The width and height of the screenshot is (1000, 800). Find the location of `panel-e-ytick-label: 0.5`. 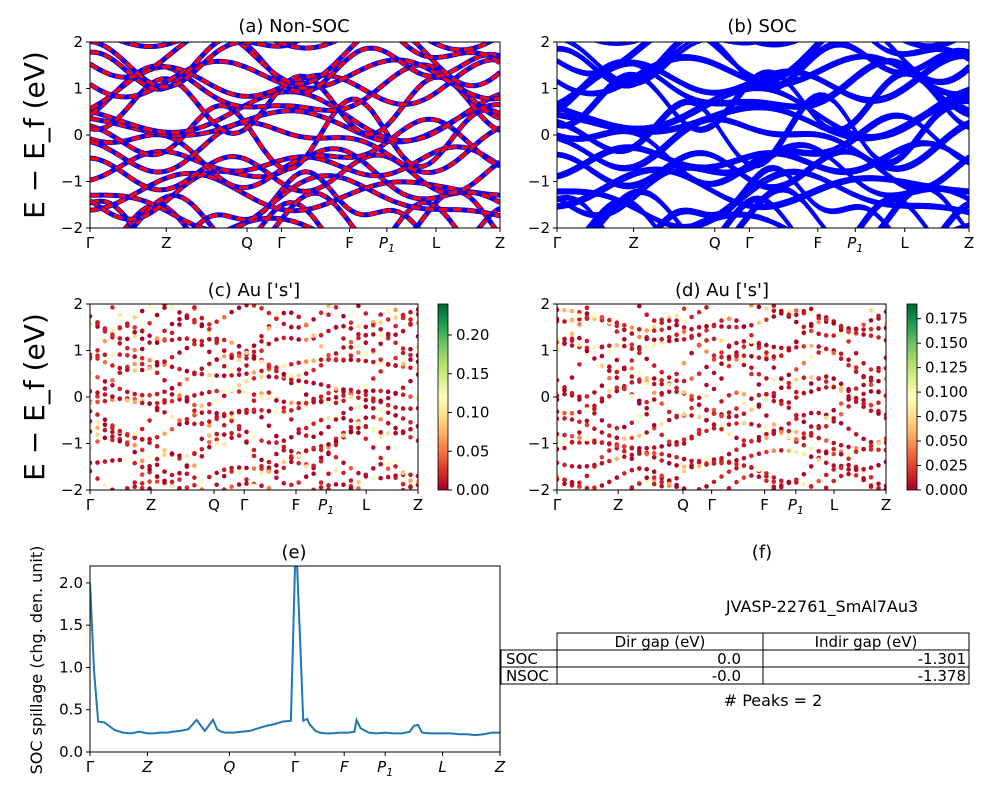

panel-e-ytick-label: 0.5 is located at coordinates (71, 710).